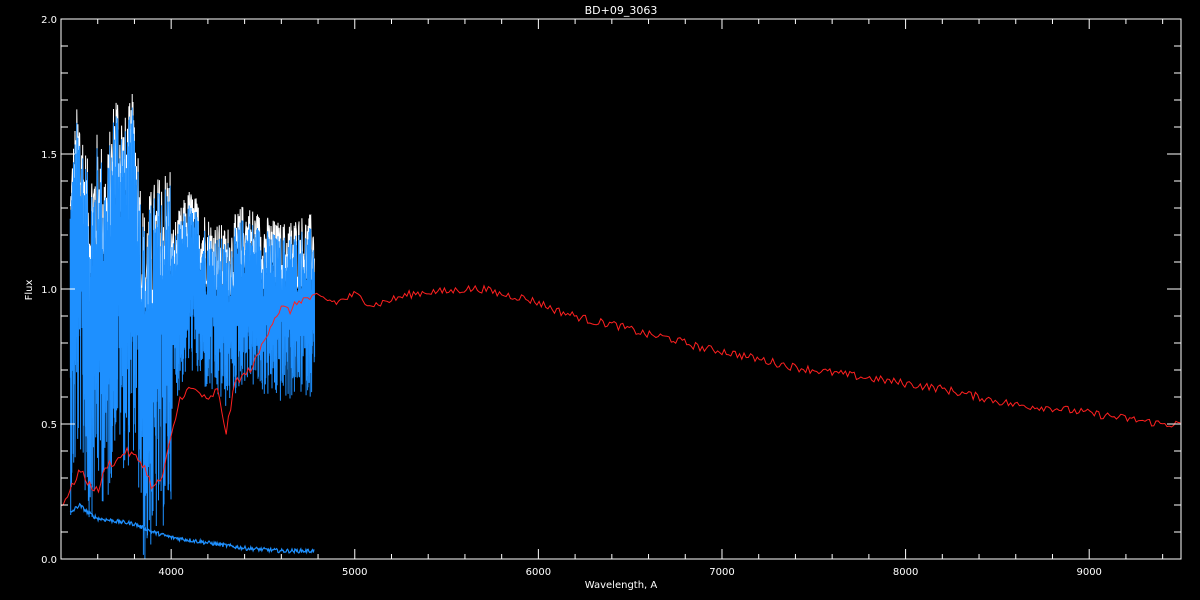 This screenshot has width=1200, height=600. I want to click on error-flux-line, so click(192, 528).